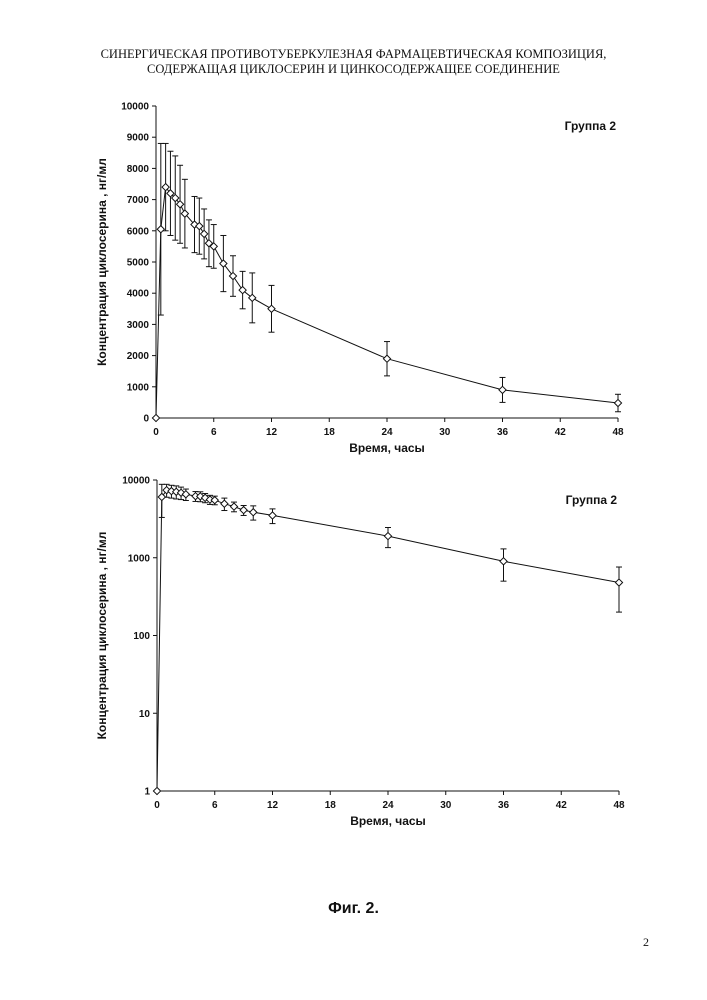 This screenshot has width=707, height=1000. I want to click on figure-caption: Фиг. 2., so click(353, 908).